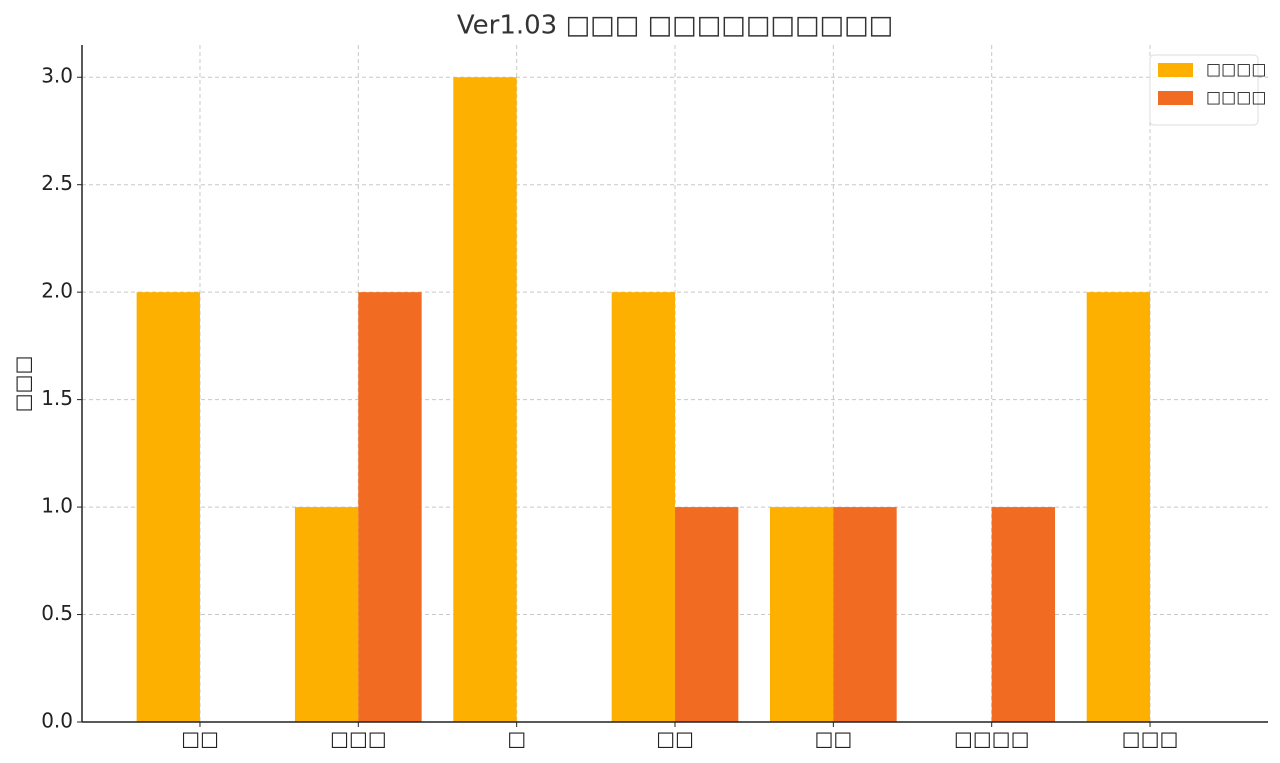 This screenshot has height=763, width=1280. I want to click on y-tick-label: 1.5, so click(57, 398).